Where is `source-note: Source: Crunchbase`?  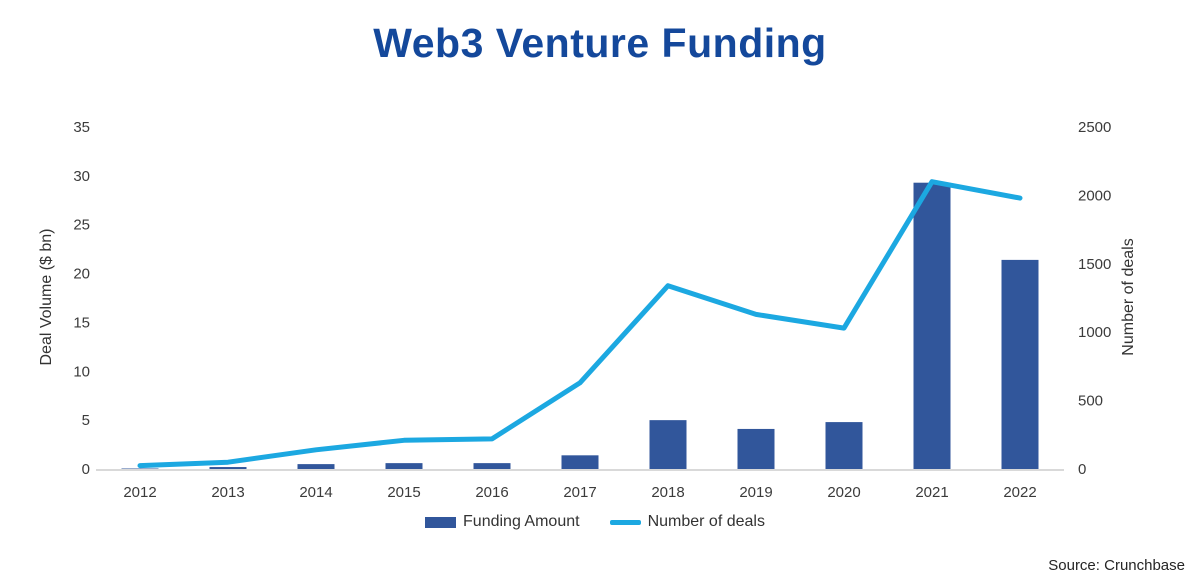
source-note: Source: Crunchbase is located at coordinates (1116, 565).